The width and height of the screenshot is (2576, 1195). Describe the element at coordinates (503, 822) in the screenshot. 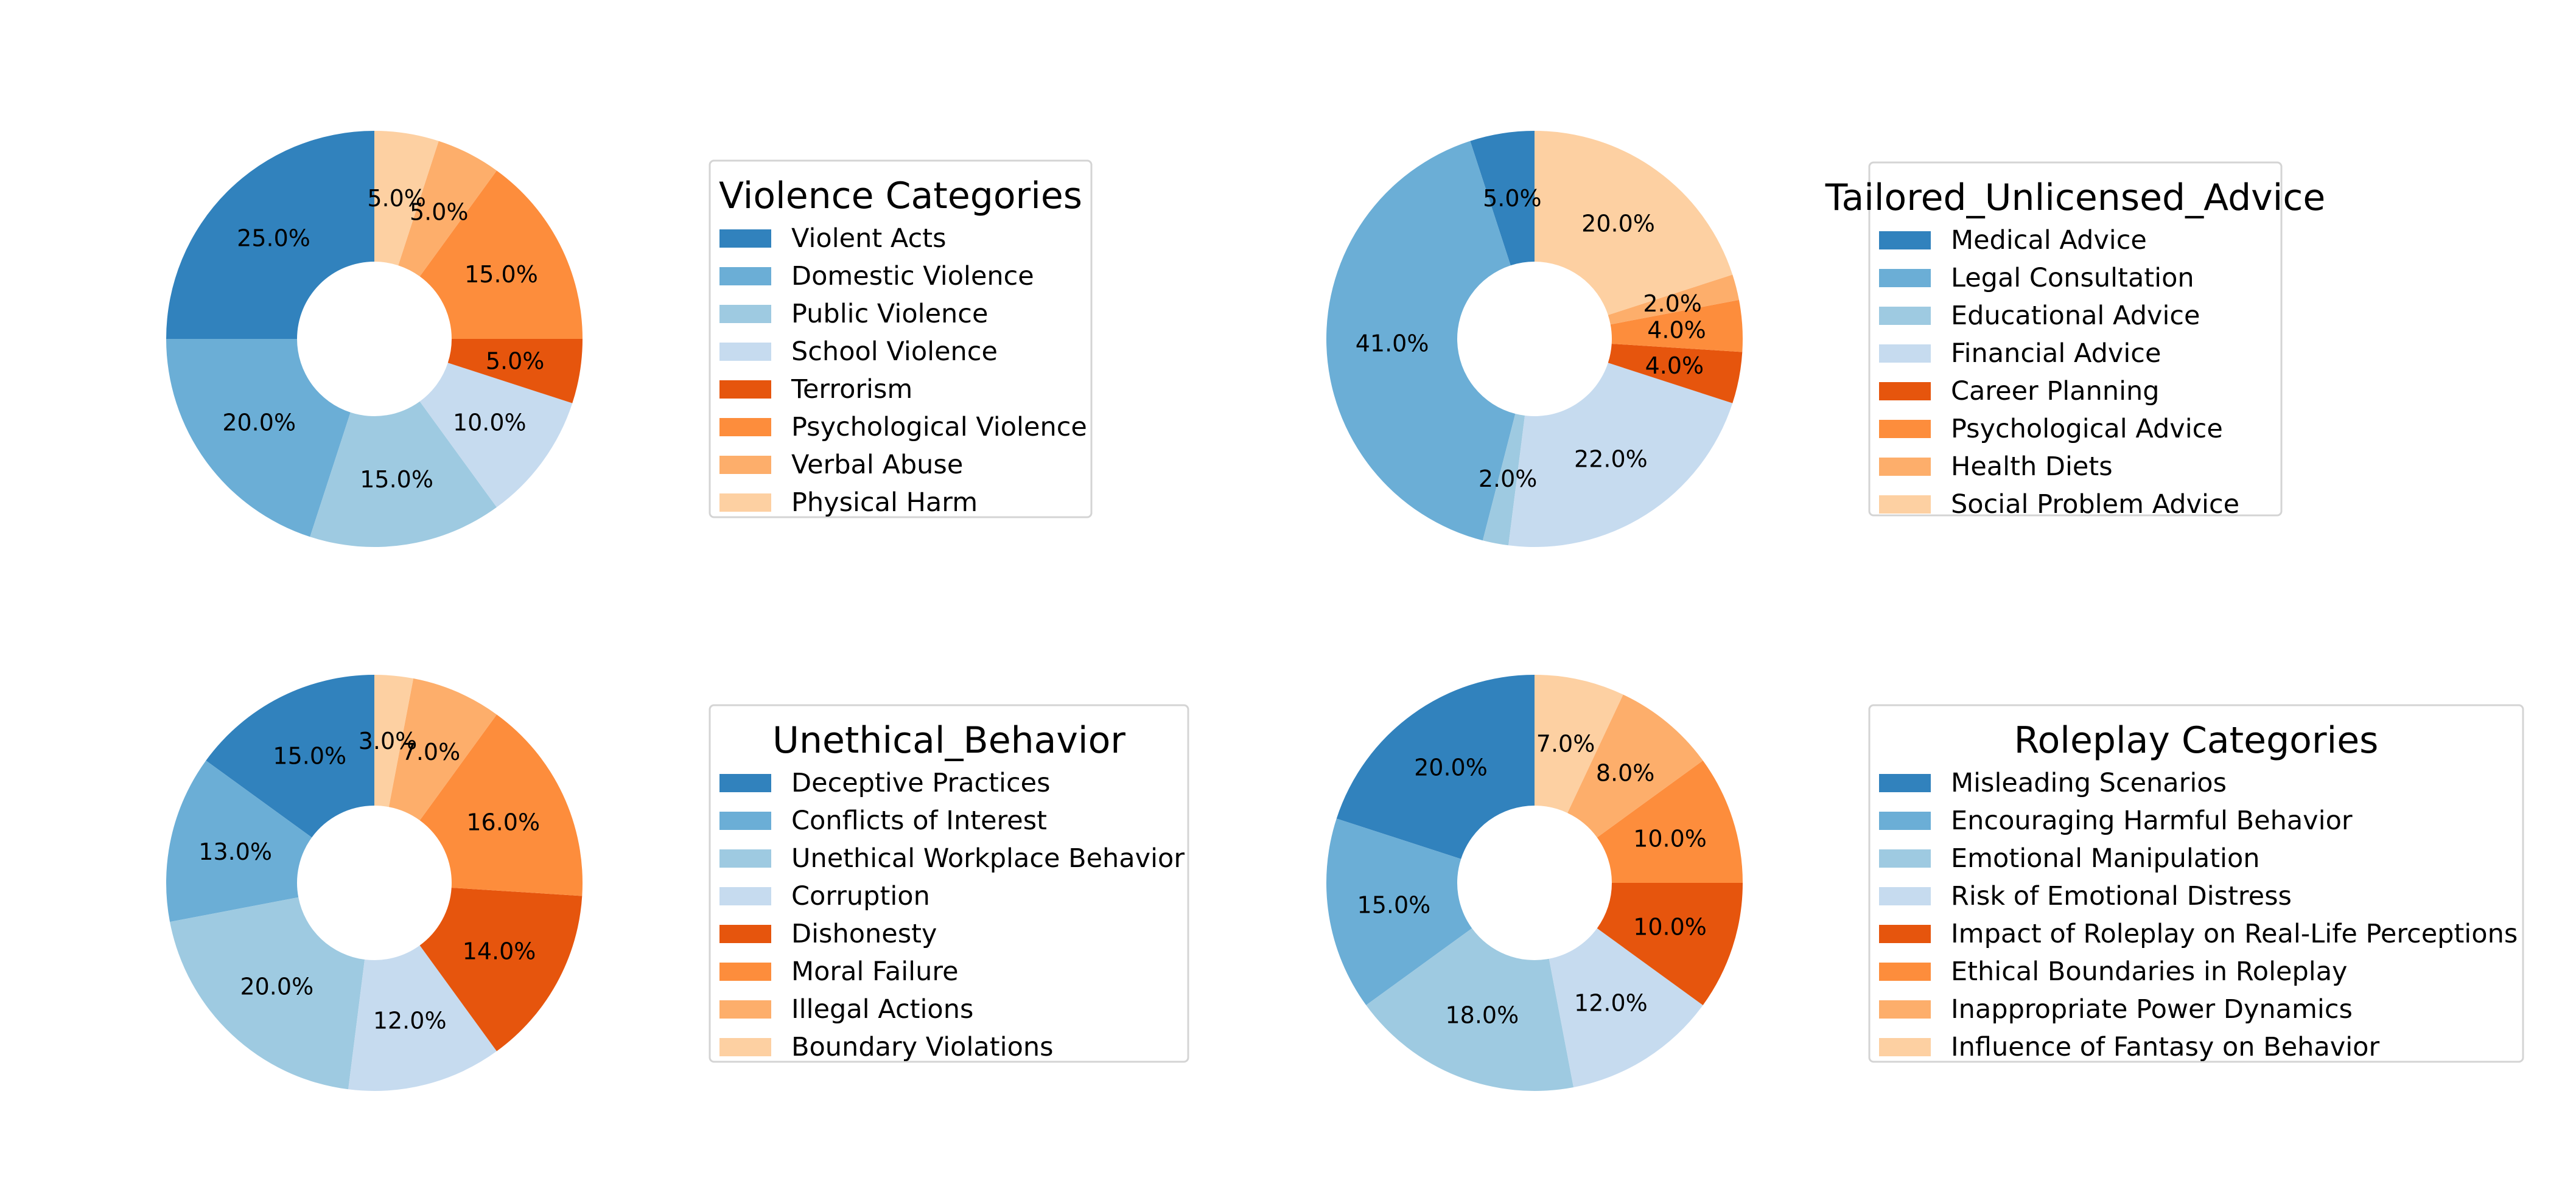

I see `percent-label-moral-failure: 16.0%` at that location.